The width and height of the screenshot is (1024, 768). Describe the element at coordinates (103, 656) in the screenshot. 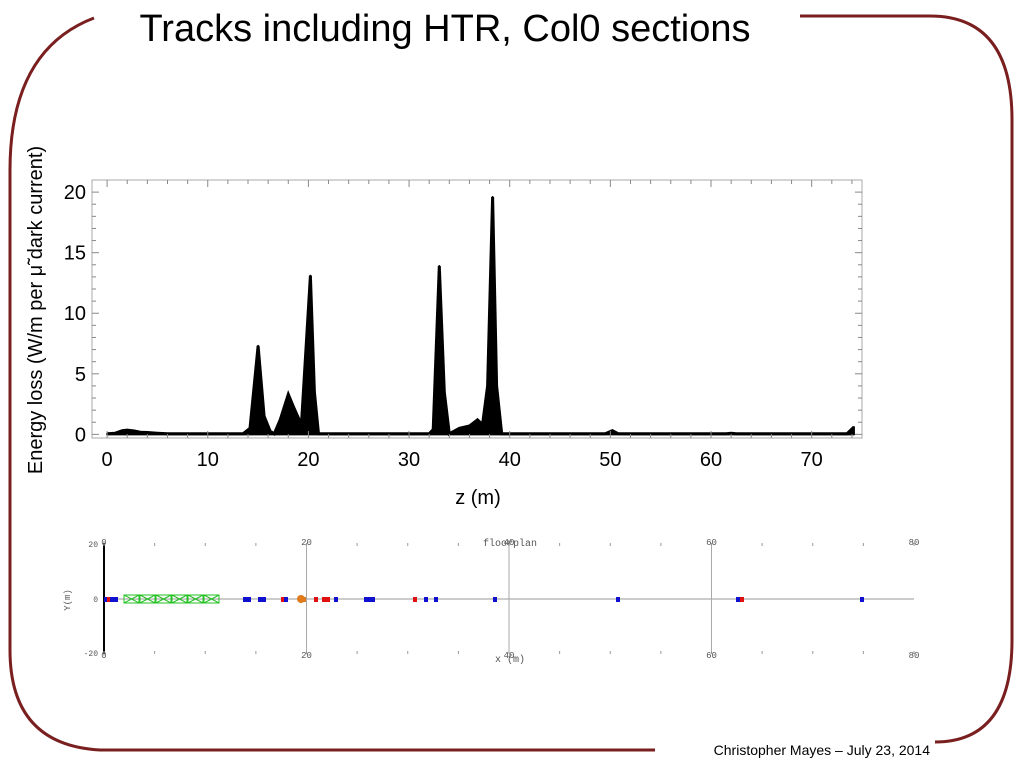

I see `floorplan-bottom-tick-label: 0` at that location.